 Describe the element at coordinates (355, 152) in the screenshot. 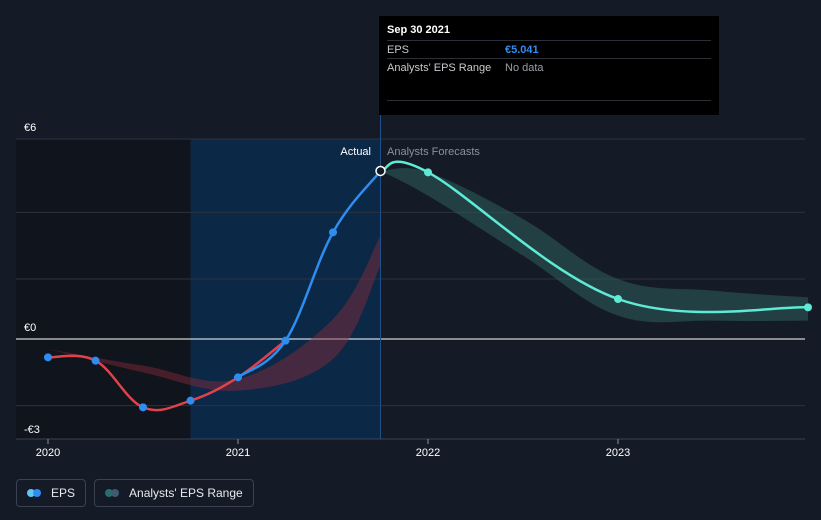

I see `actual-label: Actual` at that location.